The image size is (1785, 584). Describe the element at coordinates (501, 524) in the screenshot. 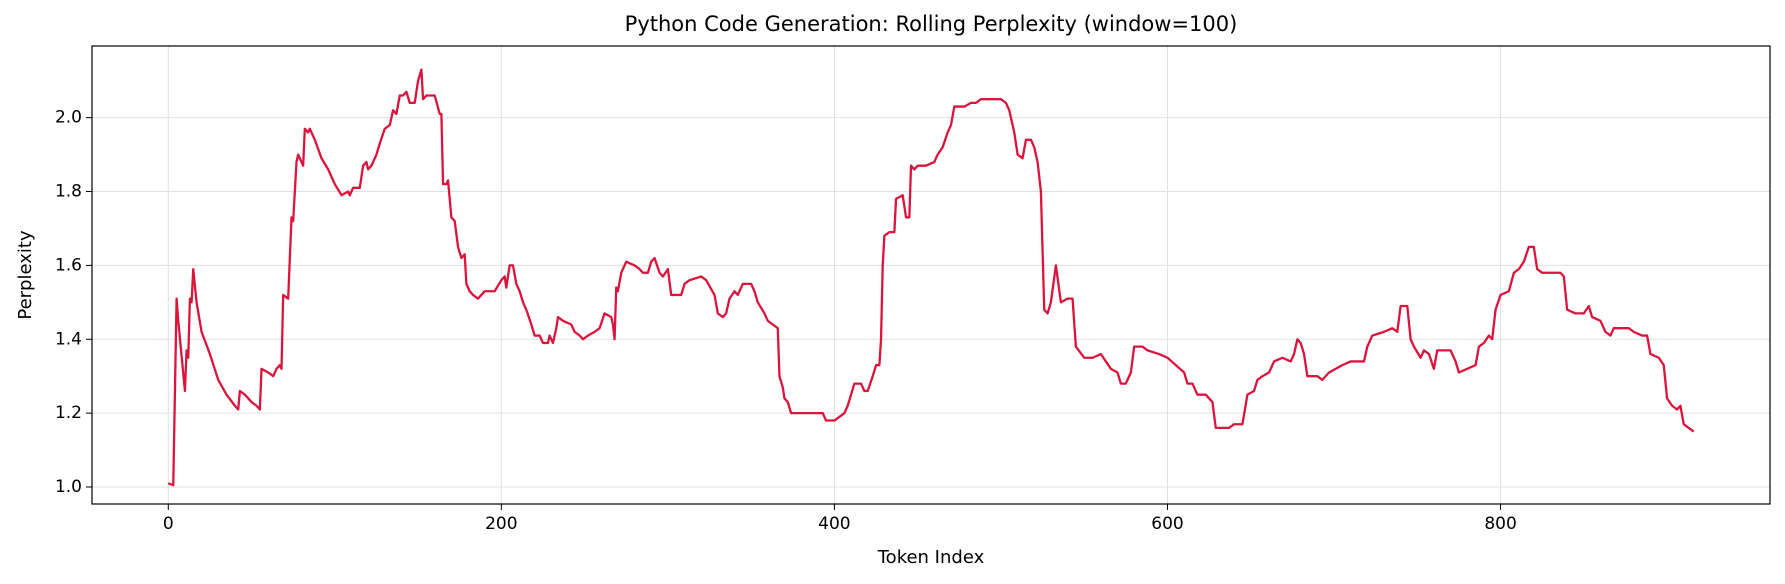

I see `x-tick-label: 200` at that location.